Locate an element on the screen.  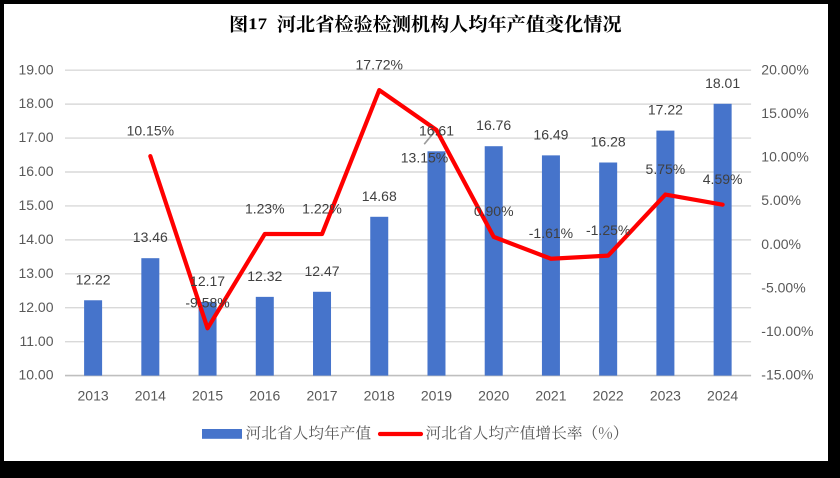
svg-text: 2023 is located at coordinates (665, 396).